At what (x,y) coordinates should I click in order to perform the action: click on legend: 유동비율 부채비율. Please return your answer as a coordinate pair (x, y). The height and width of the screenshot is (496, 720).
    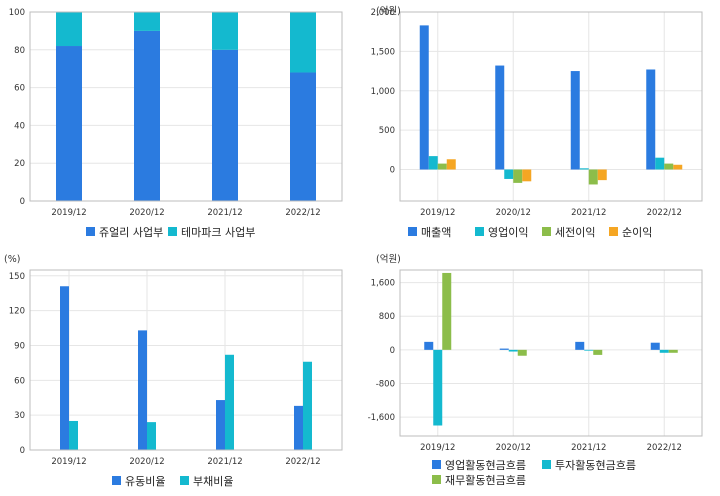
    Looking at the image, I should click on (172, 481).